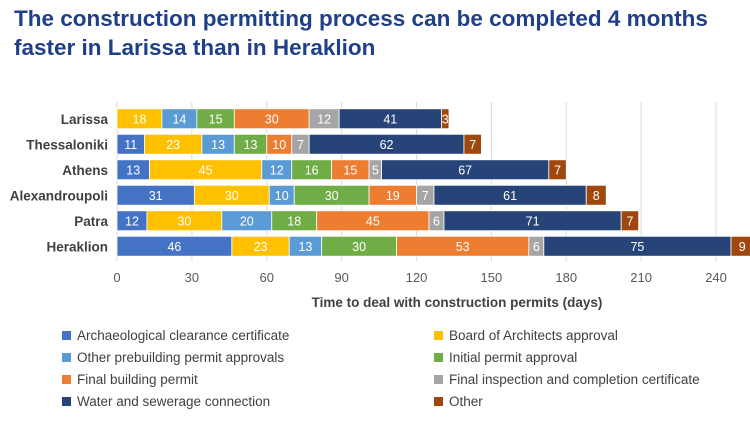 The height and width of the screenshot is (429, 750). I want to click on x-tick-label: 240, so click(716, 277).